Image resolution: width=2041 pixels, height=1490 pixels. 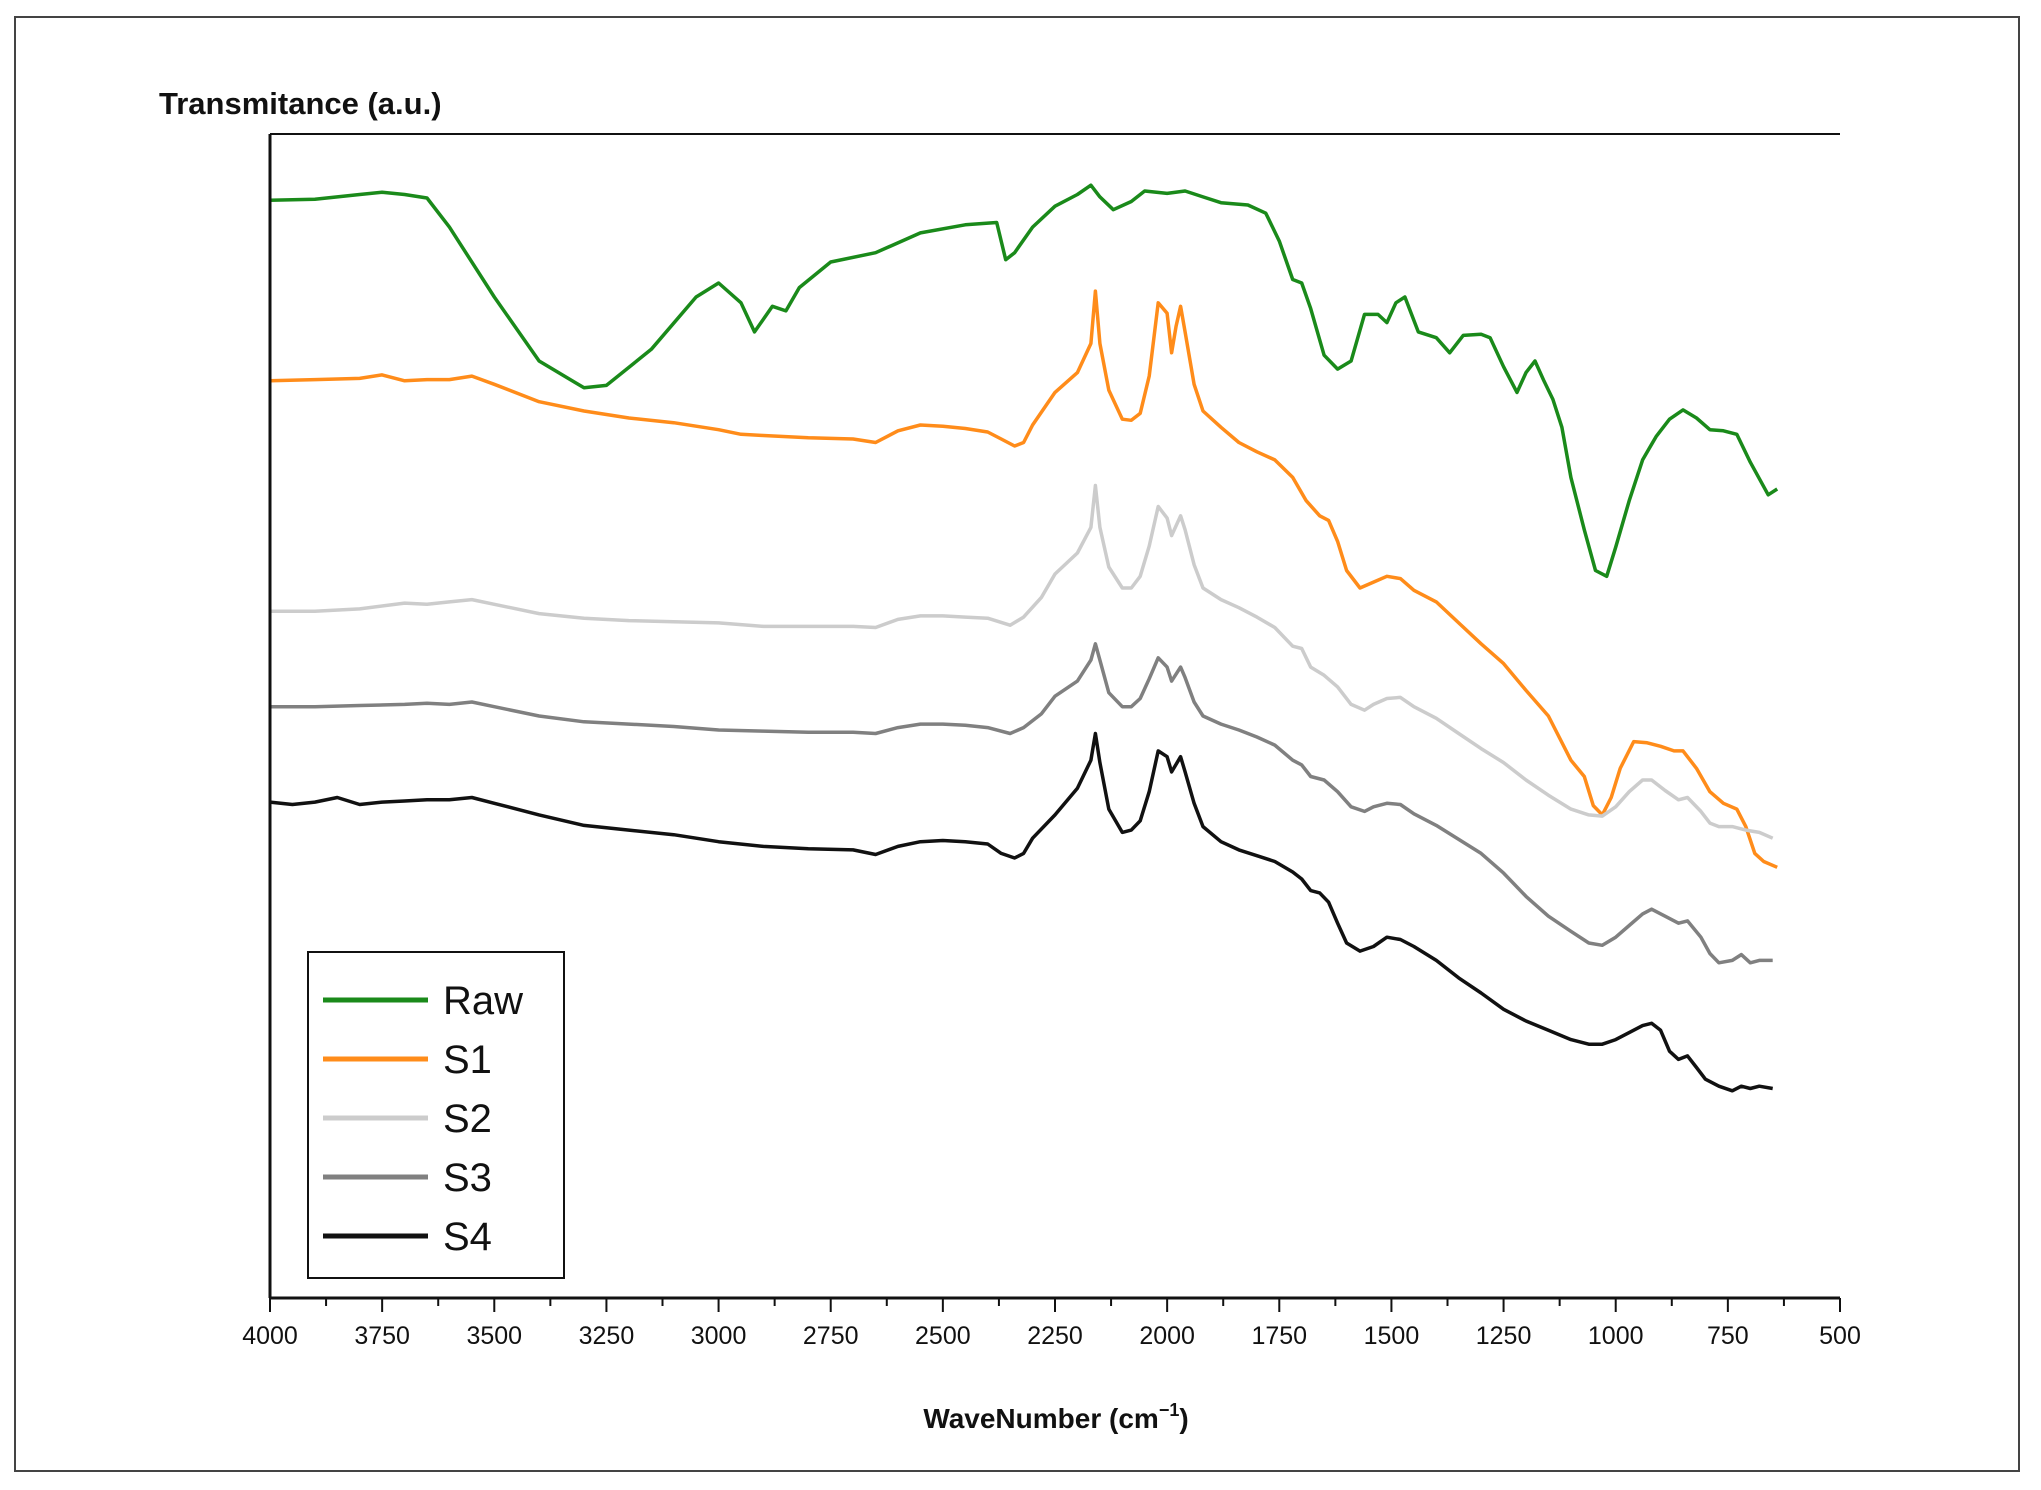 What do you see at coordinates (1055, 1336) in the screenshot?
I see `x-tick-label: 2250` at bounding box center [1055, 1336].